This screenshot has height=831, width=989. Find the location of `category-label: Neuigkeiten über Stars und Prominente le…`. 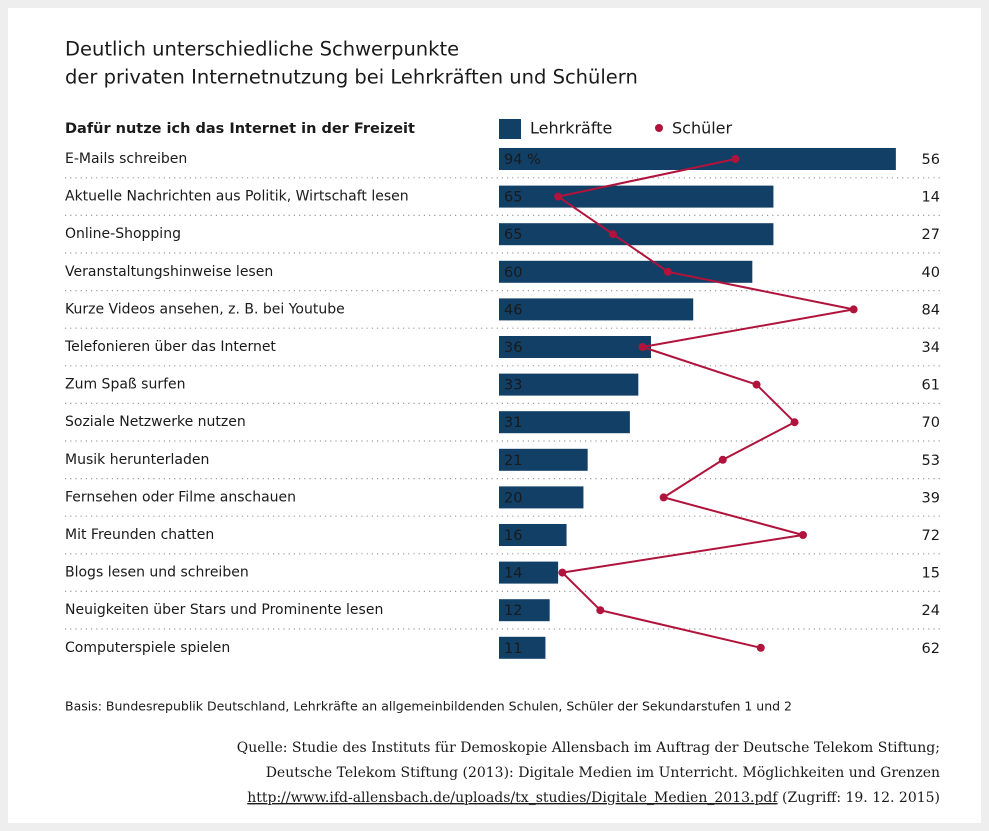

category-label: Neuigkeiten über Stars und Prominente le… is located at coordinates (224, 610).